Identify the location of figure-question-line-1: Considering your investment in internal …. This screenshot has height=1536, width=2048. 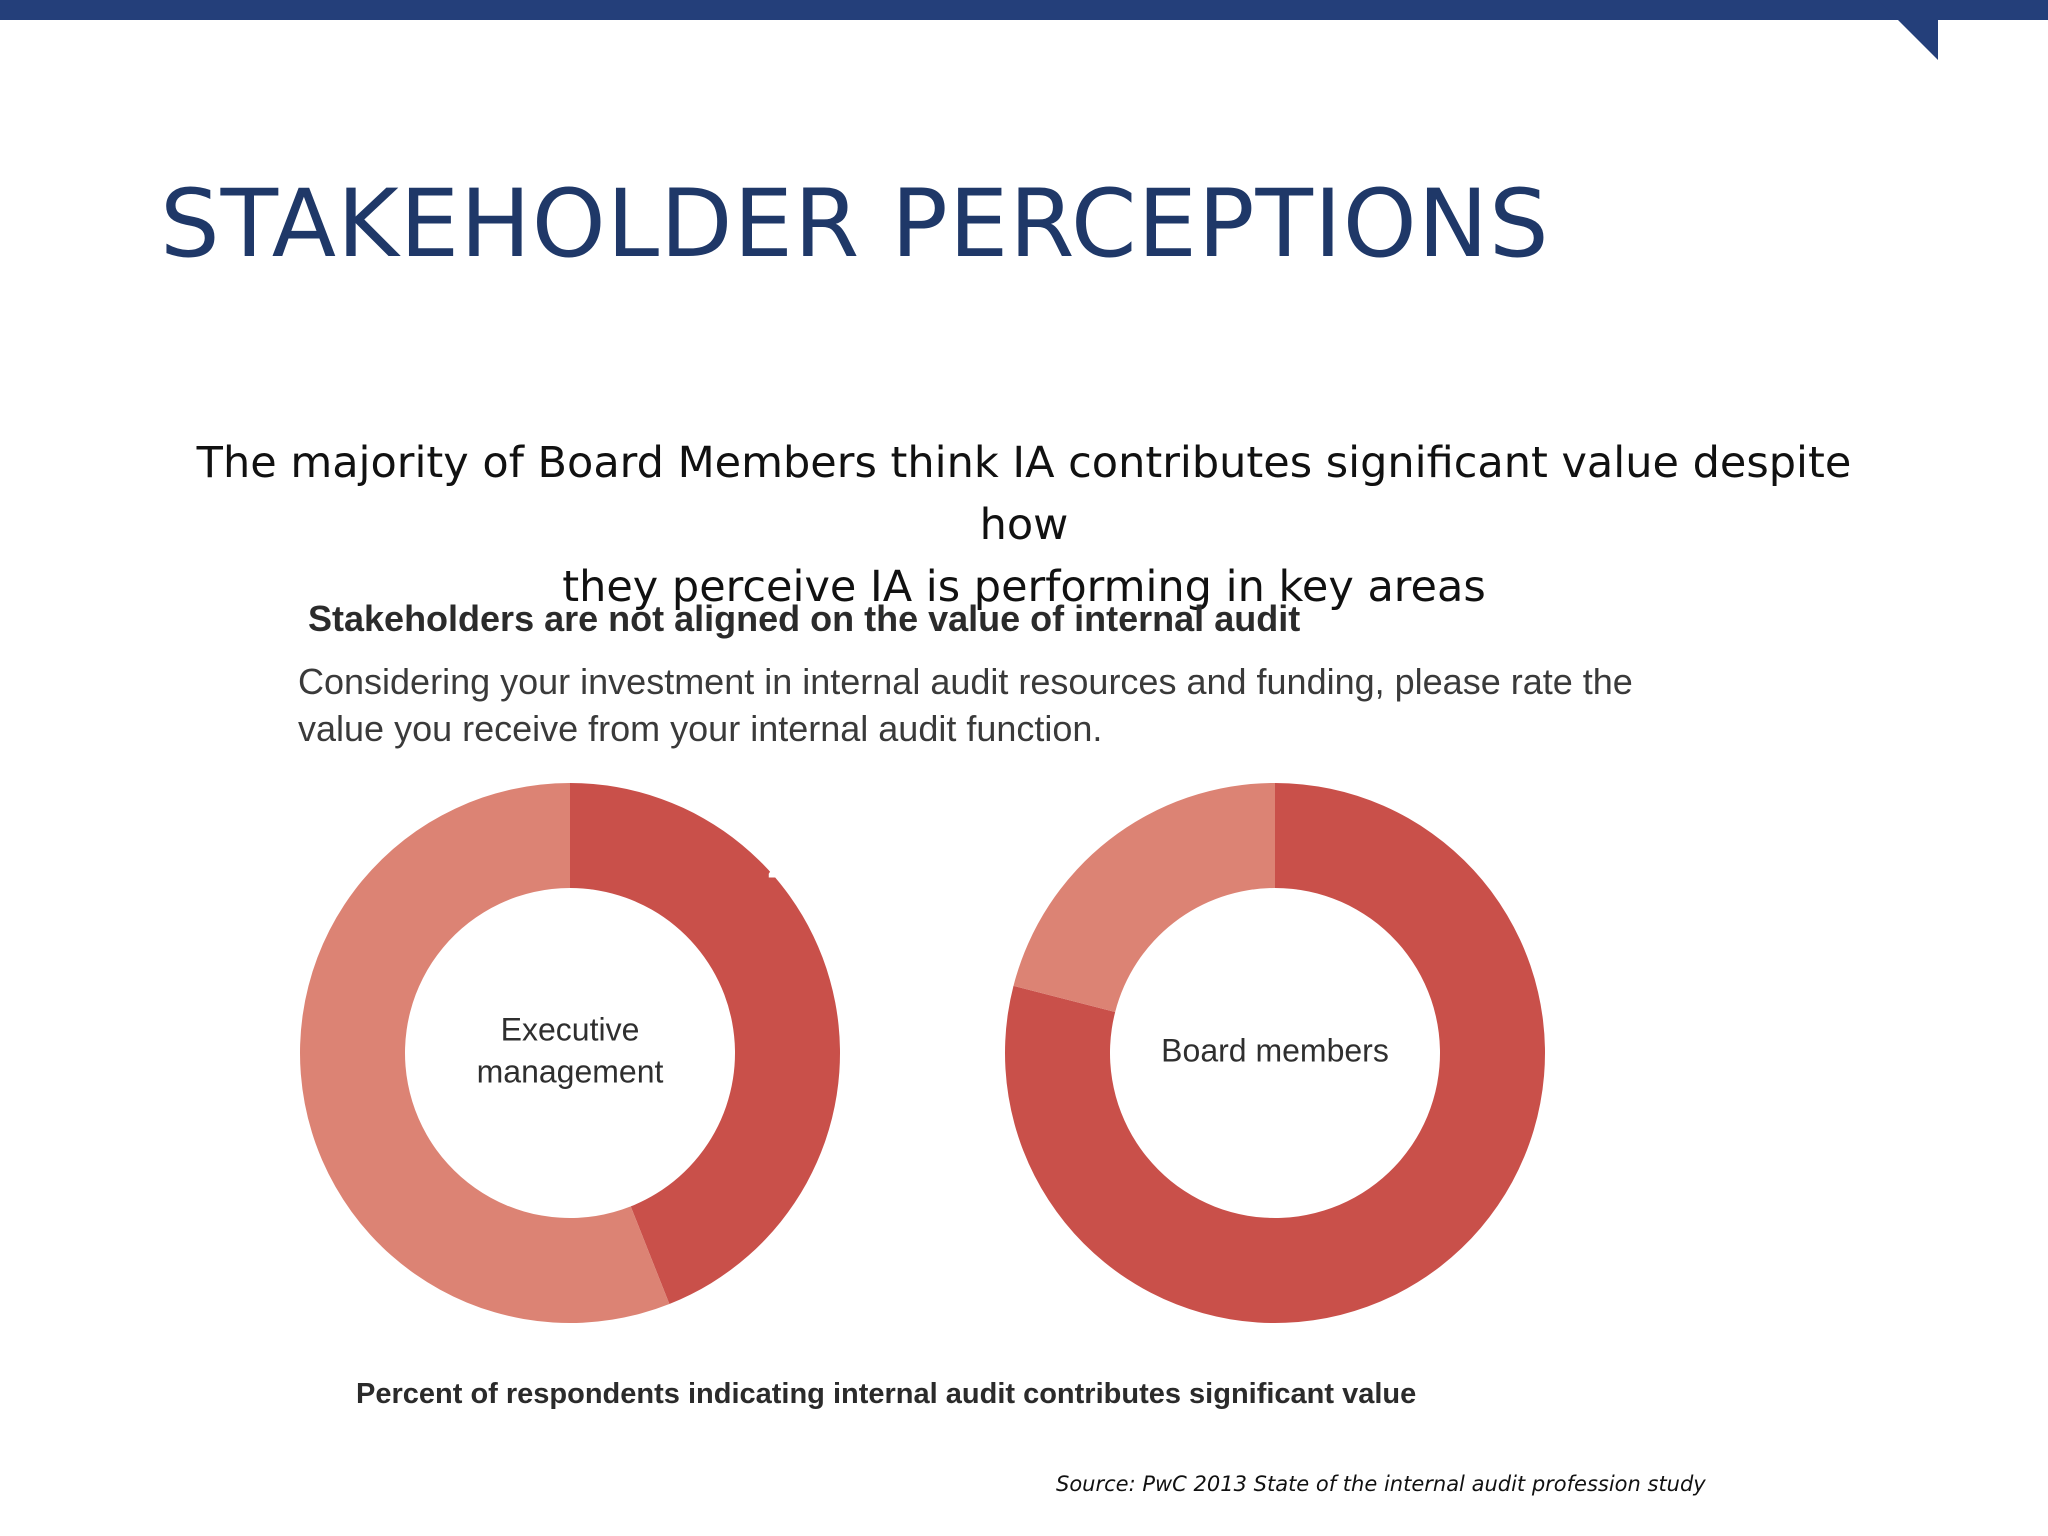
(965, 681).